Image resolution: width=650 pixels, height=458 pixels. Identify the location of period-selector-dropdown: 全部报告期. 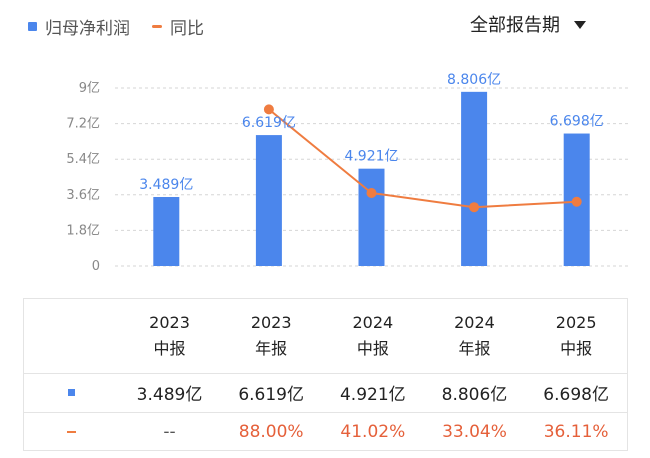
(528, 24).